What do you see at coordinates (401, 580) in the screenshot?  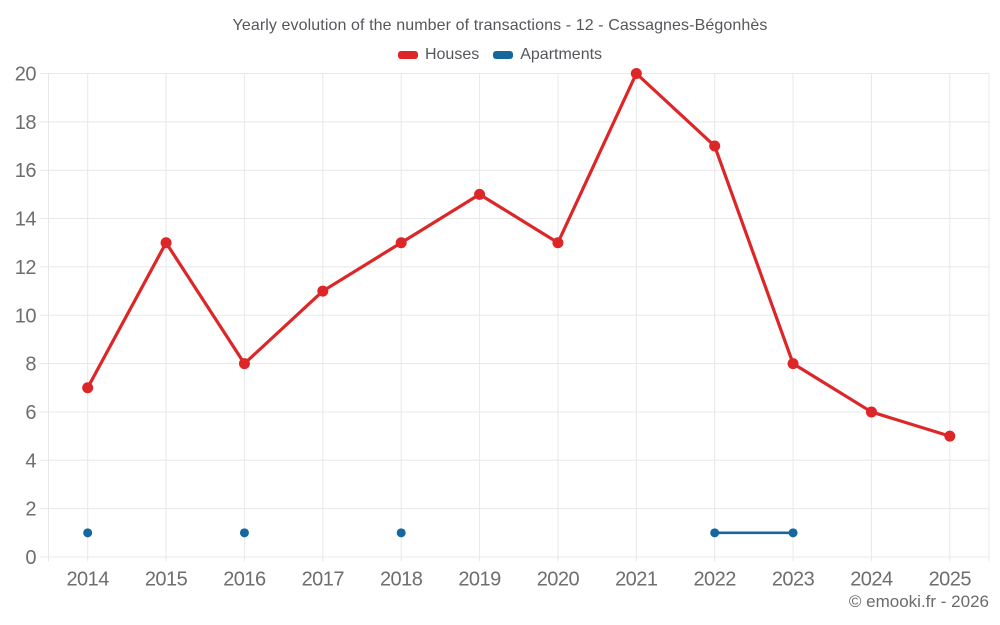 I see `x-tick-label-2018: 2018` at bounding box center [401, 580].